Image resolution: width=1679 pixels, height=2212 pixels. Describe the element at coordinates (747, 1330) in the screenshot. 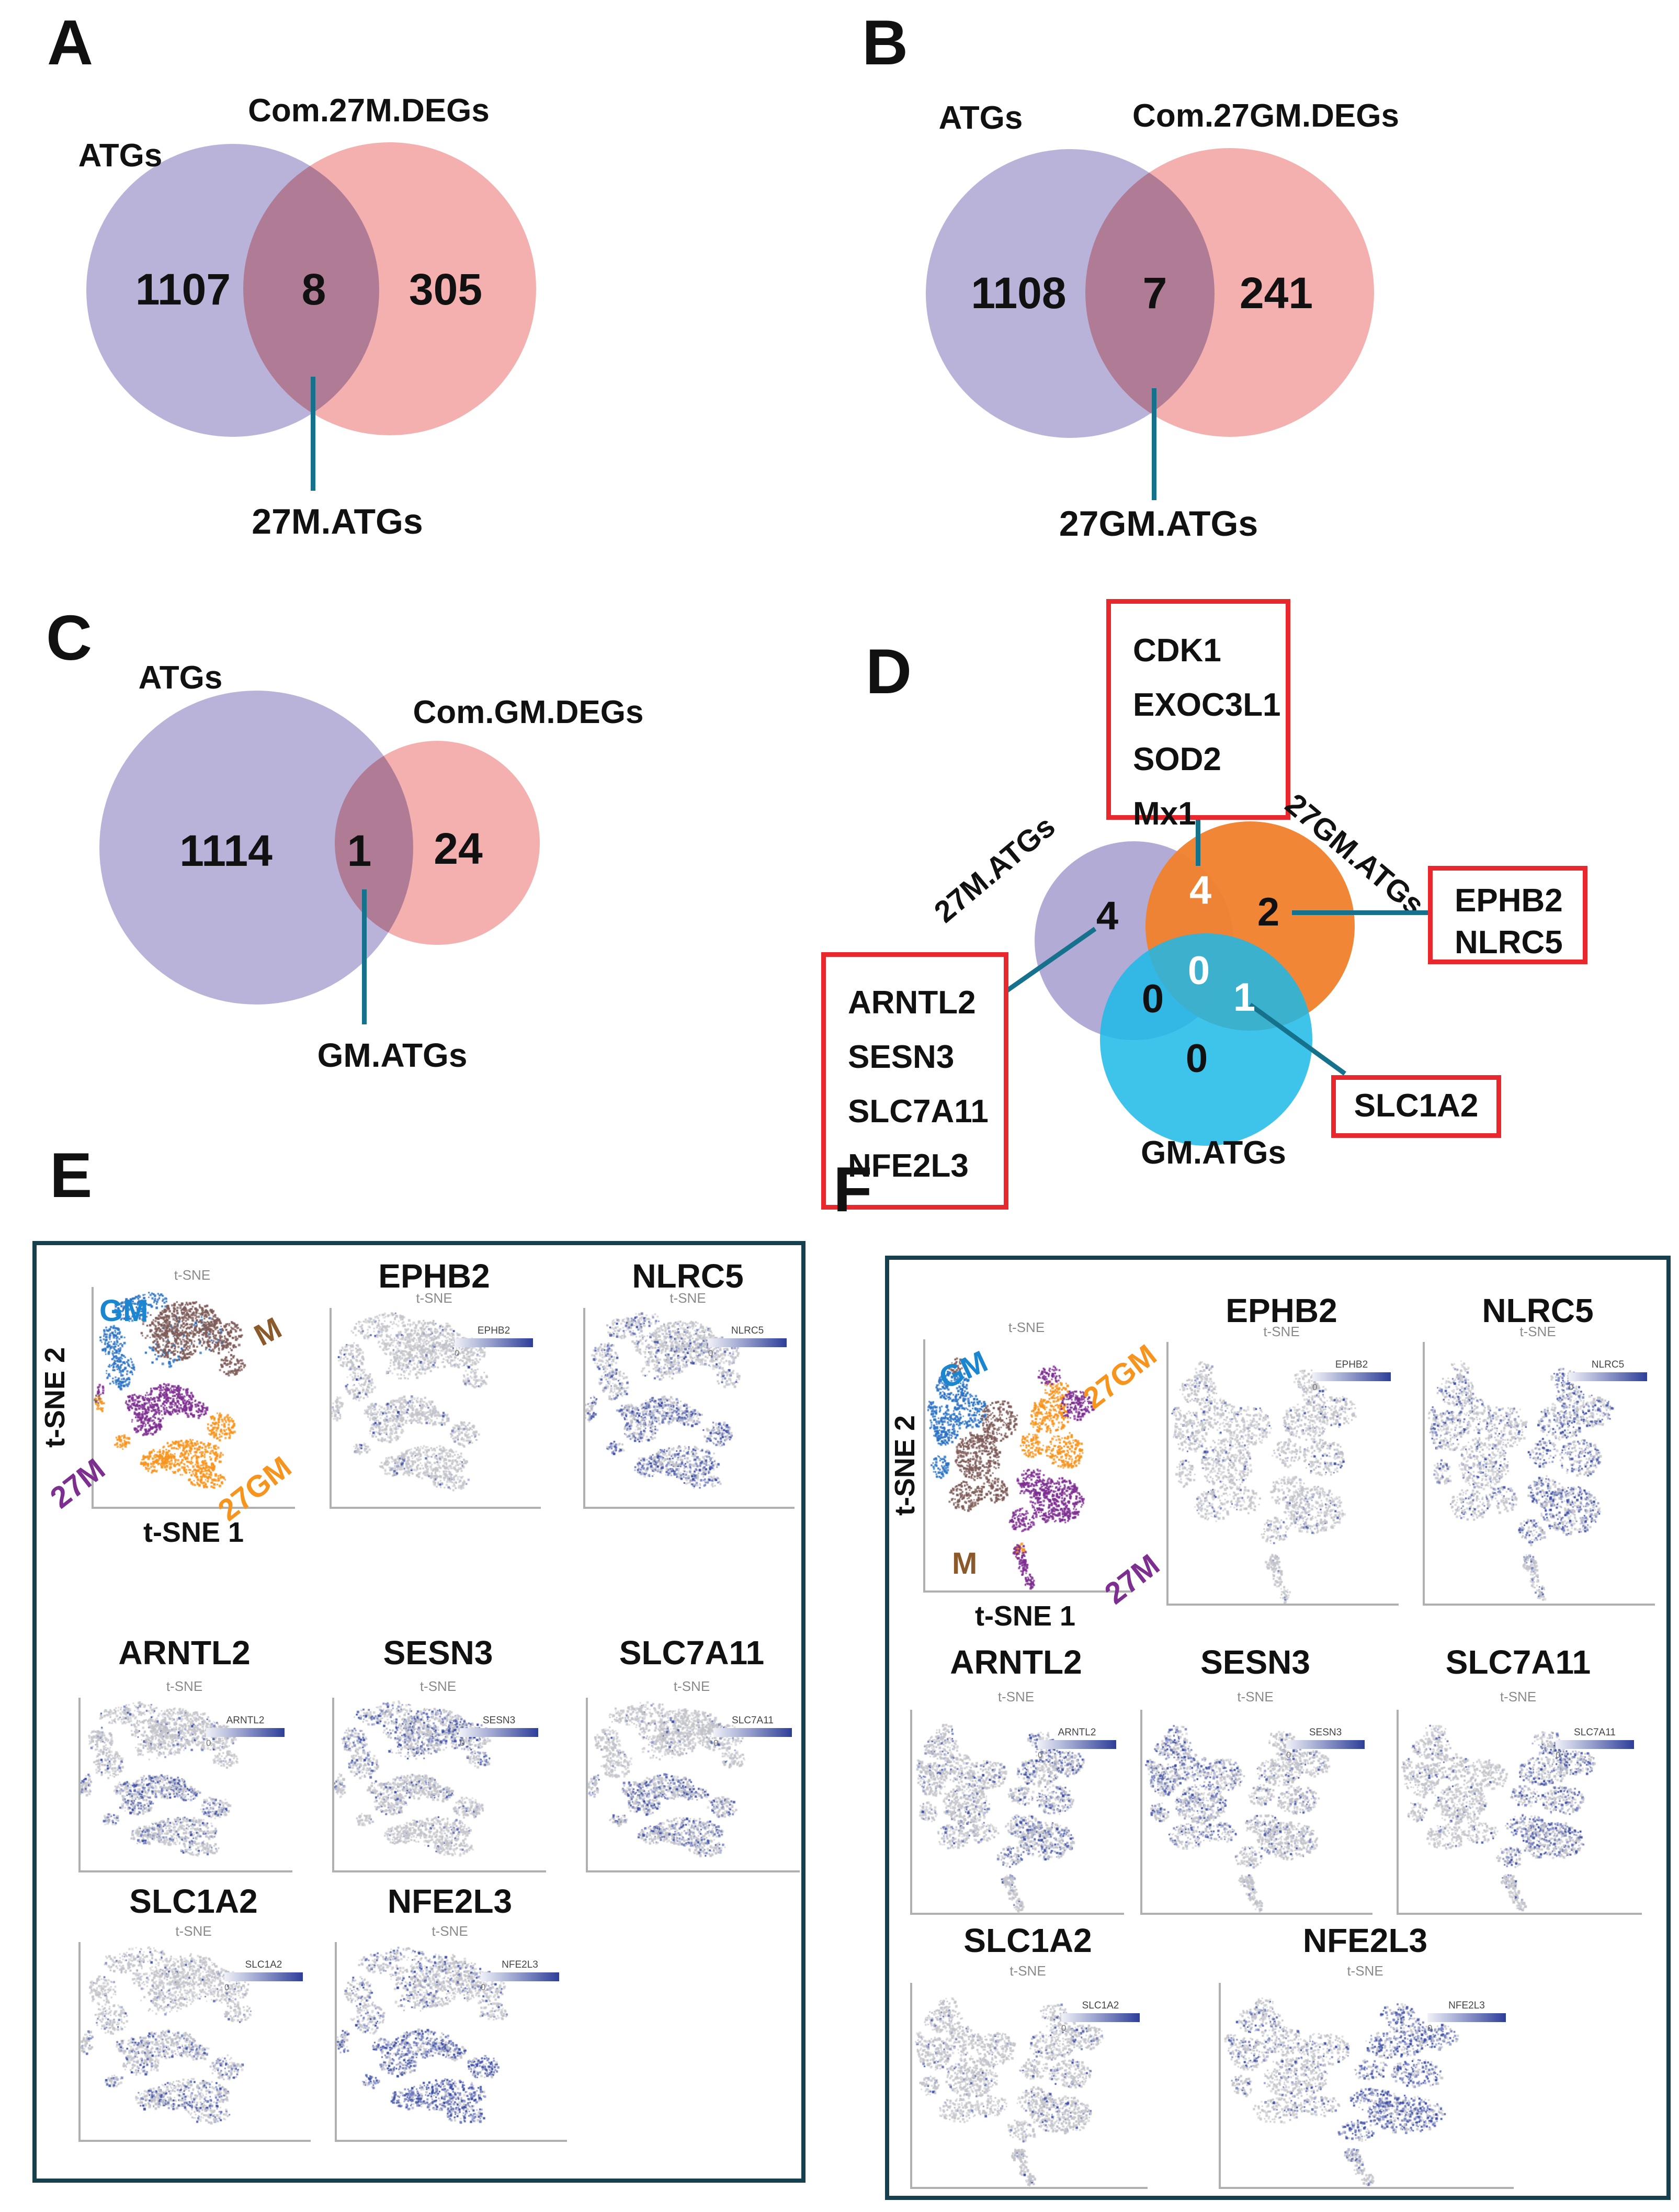

I see `legend-gene-label: NLRC5` at that location.